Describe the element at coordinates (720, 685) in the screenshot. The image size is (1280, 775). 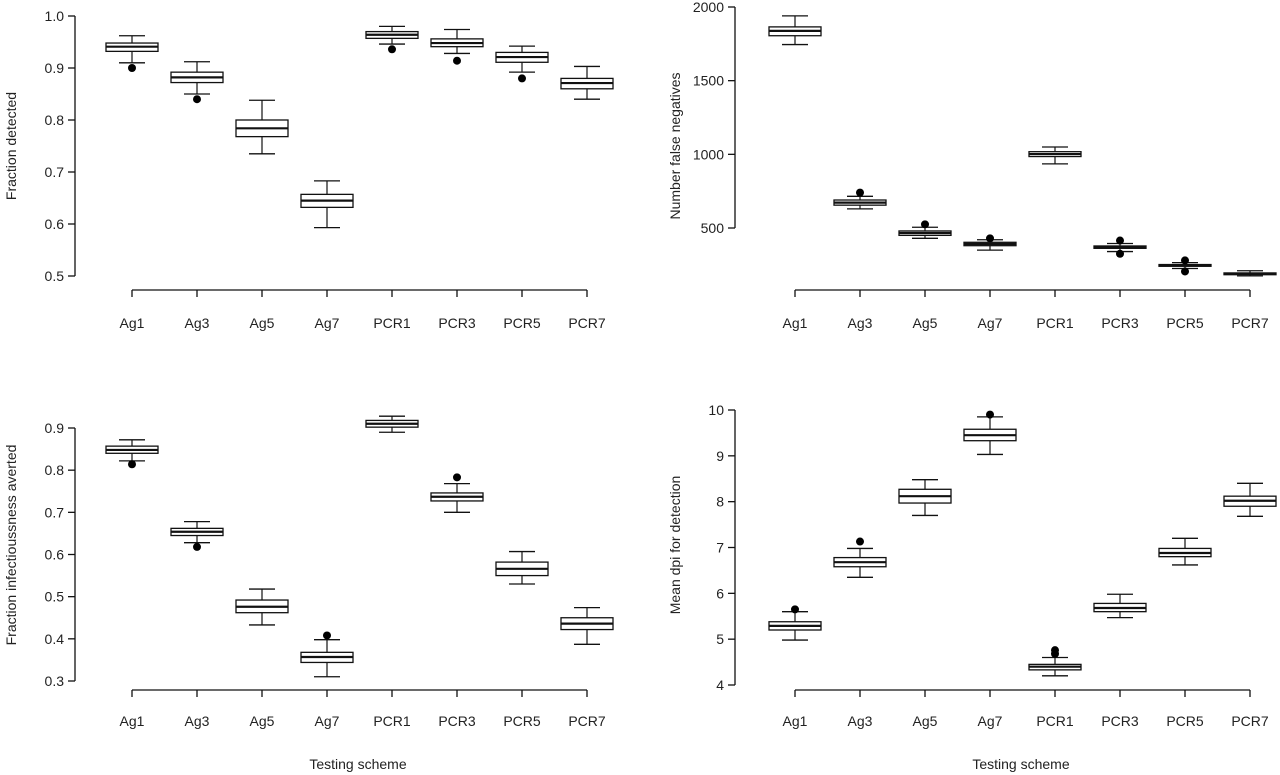
I see `y-tick-label: 4` at that location.